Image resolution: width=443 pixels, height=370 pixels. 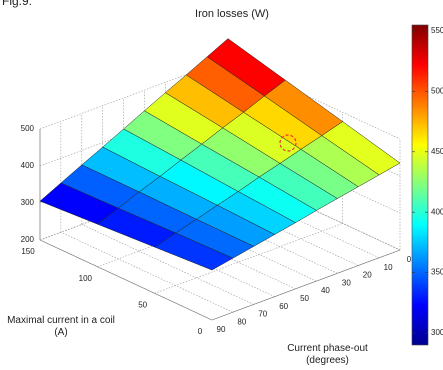 What do you see at coordinates (262, 314) in the screenshot?
I see `x-tick-label: 70` at bounding box center [262, 314].